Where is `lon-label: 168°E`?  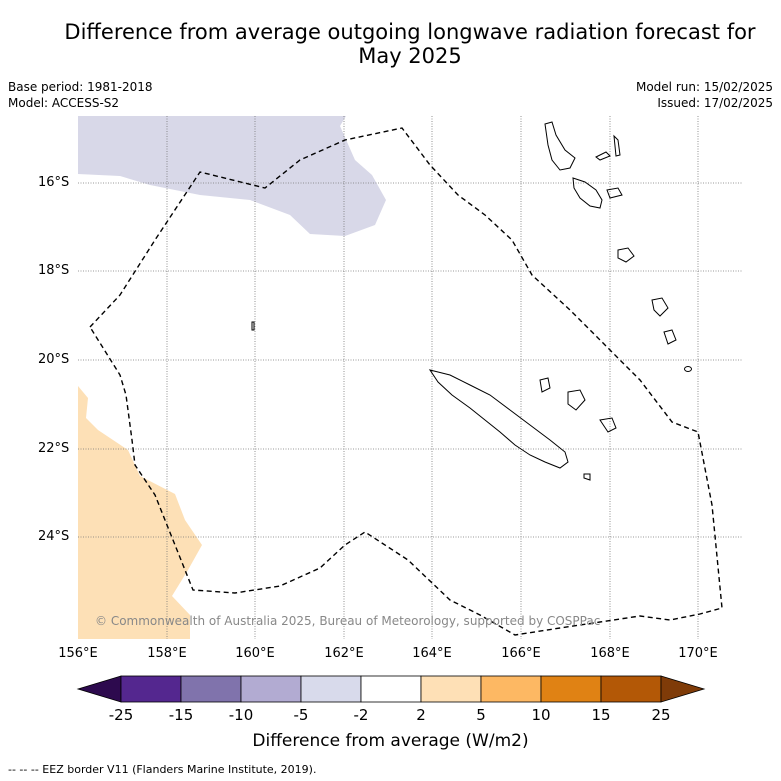 lon-label: 168°E is located at coordinates (610, 653).